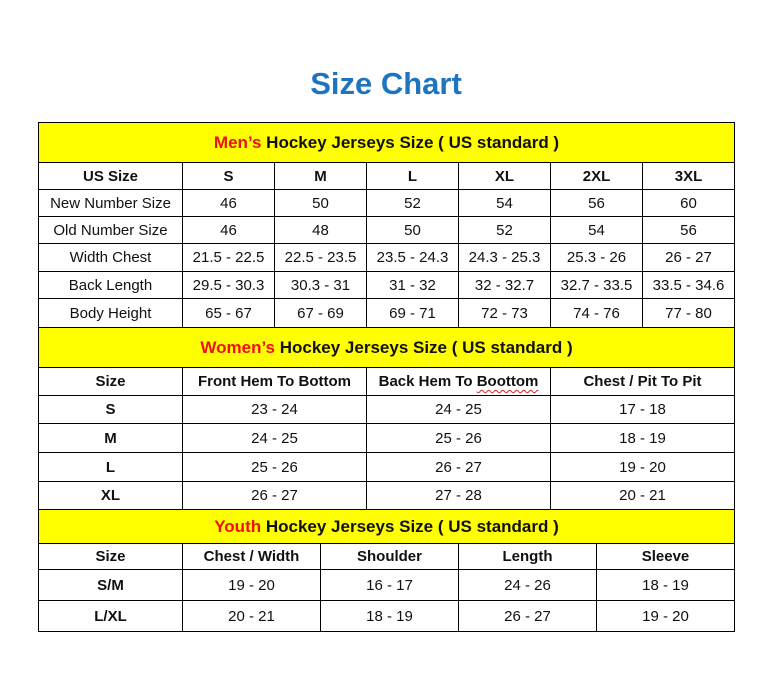  Describe the element at coordinates (251, 556) in the screenshot. I see `column-header: Chest / Width` at that location.